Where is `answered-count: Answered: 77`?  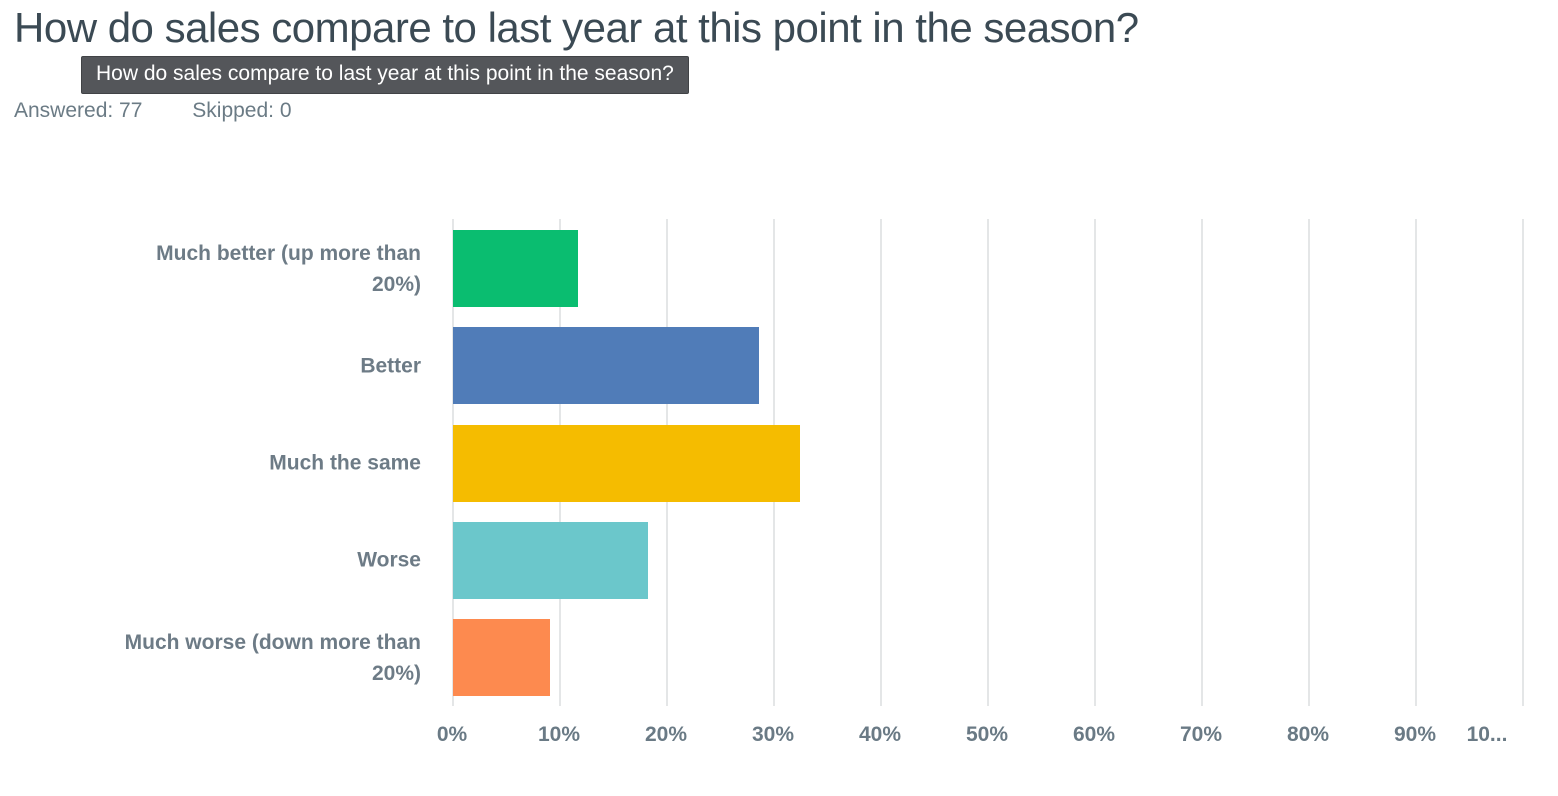 answered-count: Answered: 77 is located at coordinates (78, 110).